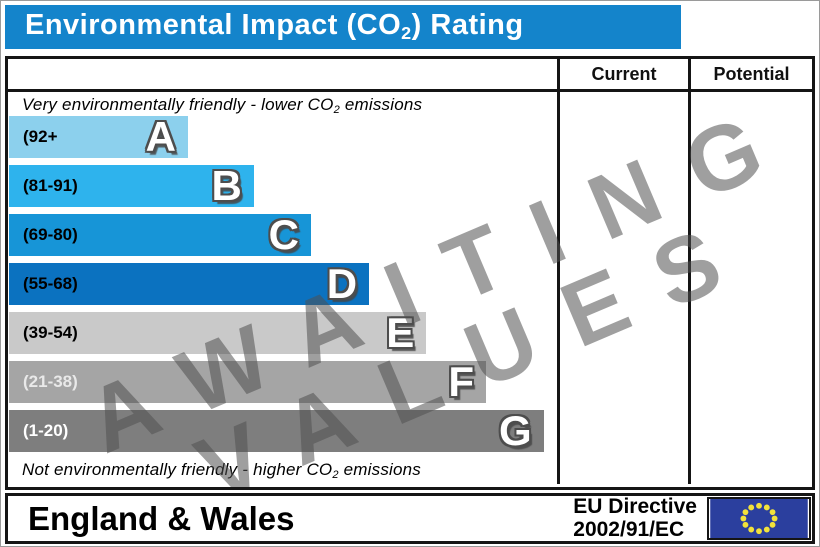 This screenshot has width=820, height=547. I want to click on eu-flag-icon, so click(759, 518).